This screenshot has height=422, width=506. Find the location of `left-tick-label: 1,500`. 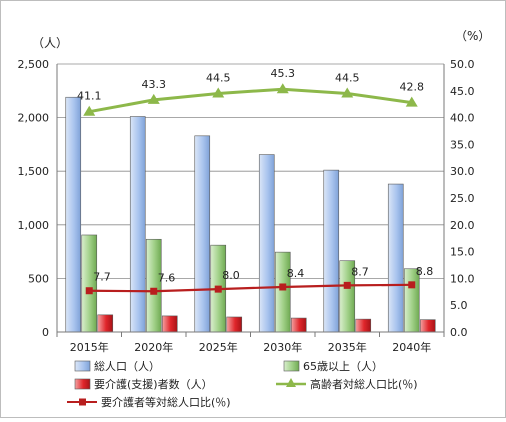

left-tick-label: 1,500 is located at coordinates (34, 171).